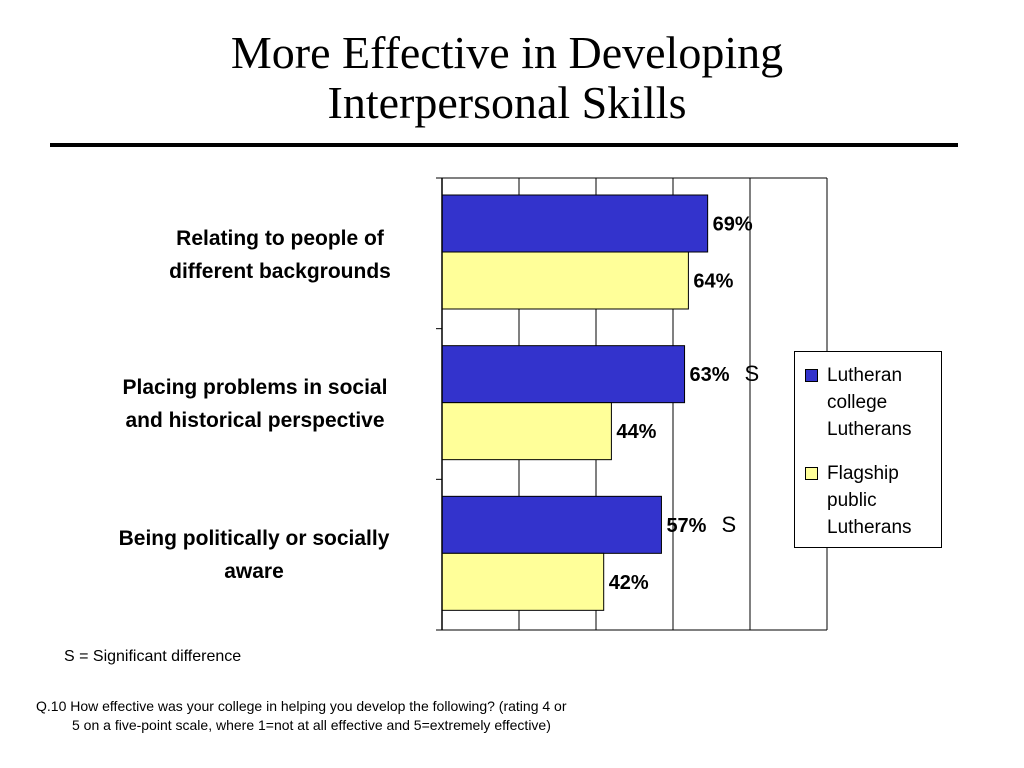 The width and height of the screenshot is (1024, 768). Describe the element at coordinates (713, 282) in the screenshot. I see `data-label: 64%` at that location.